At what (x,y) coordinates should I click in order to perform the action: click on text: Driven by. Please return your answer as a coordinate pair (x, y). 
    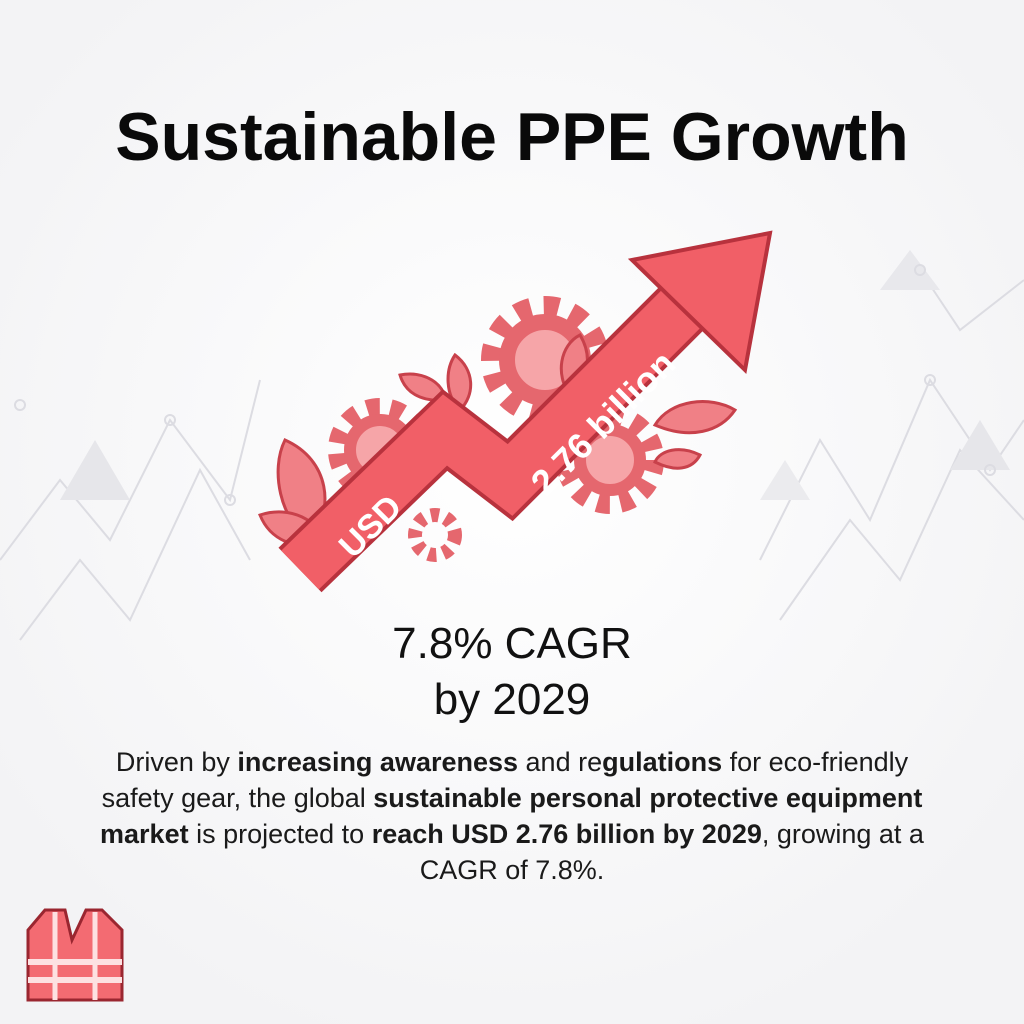
    Looking at the image, I should click on (176, 762).